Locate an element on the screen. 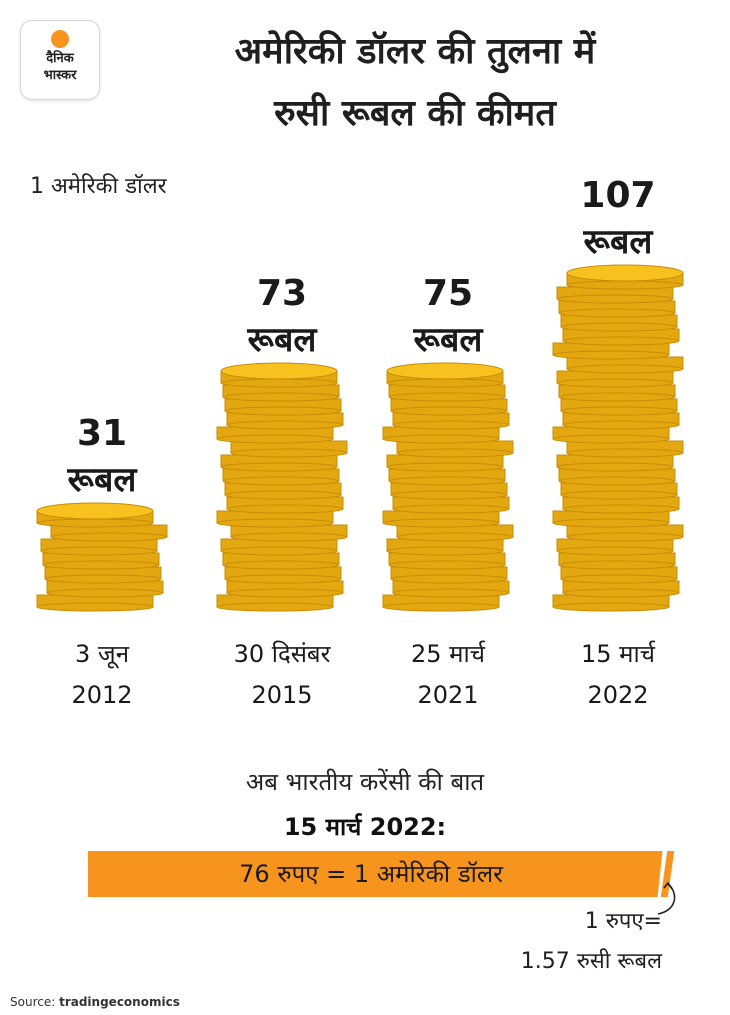 The height and width of the screenshot is (1015, 730). source-credit: Source: tradingeconomics is located at coordinates (95, 1002).